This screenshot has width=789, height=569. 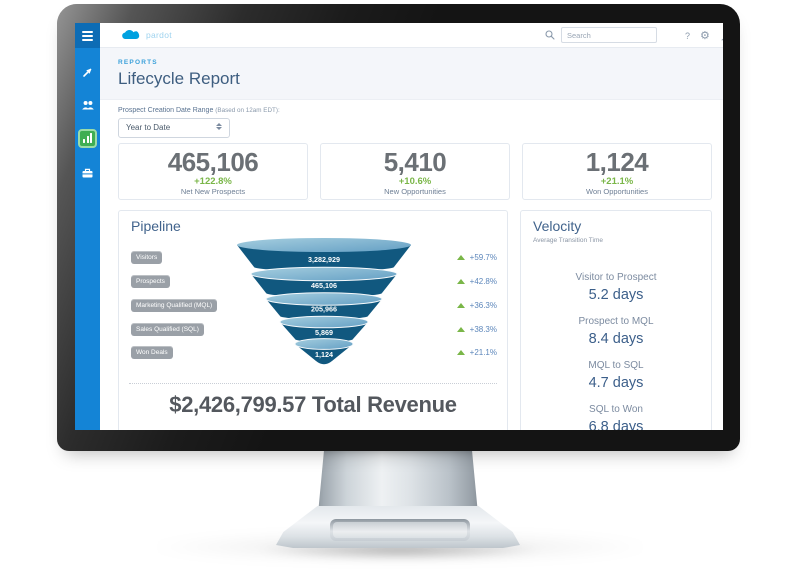 What do you see at coordinates (87, 226) in the screenshot?
I see `sidebar` at bounding box center [87, 226].